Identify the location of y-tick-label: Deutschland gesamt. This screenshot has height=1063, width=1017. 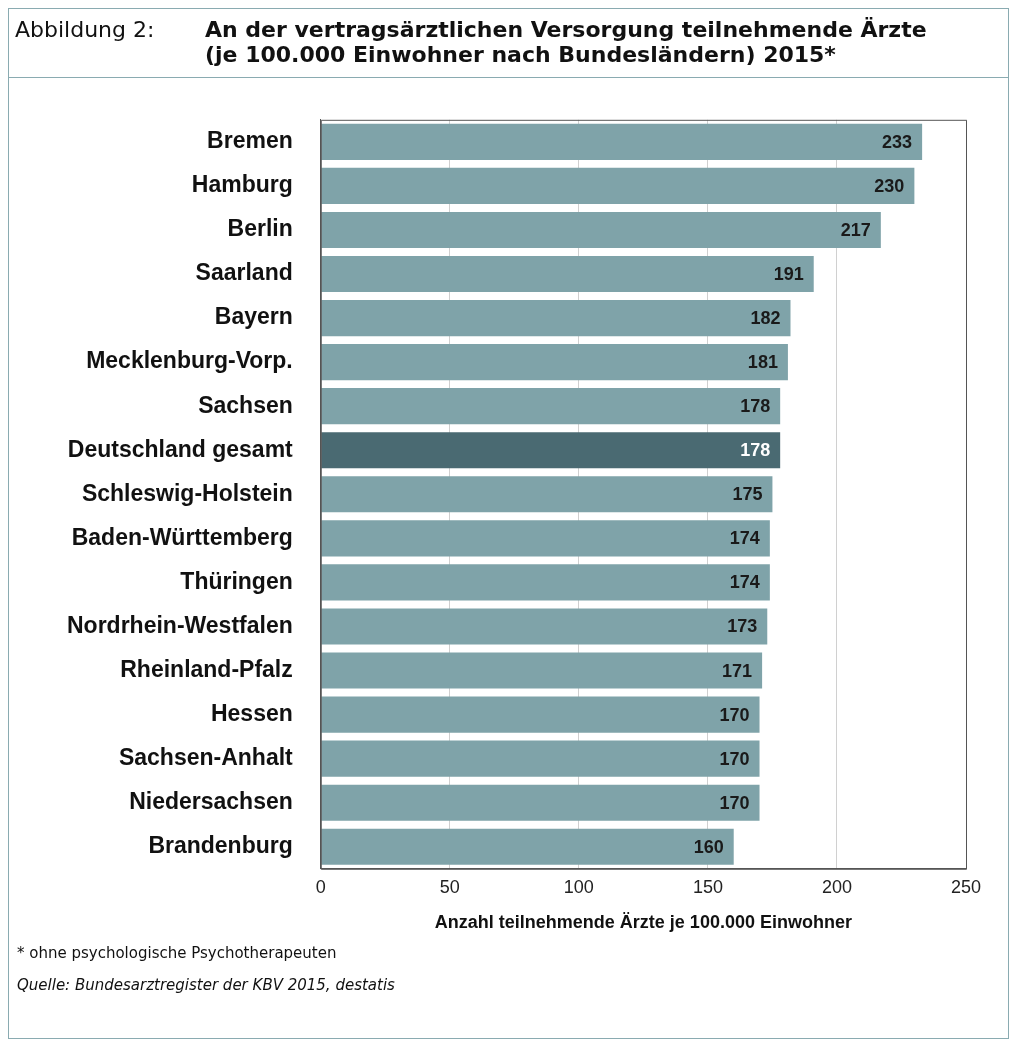
(180, 448).